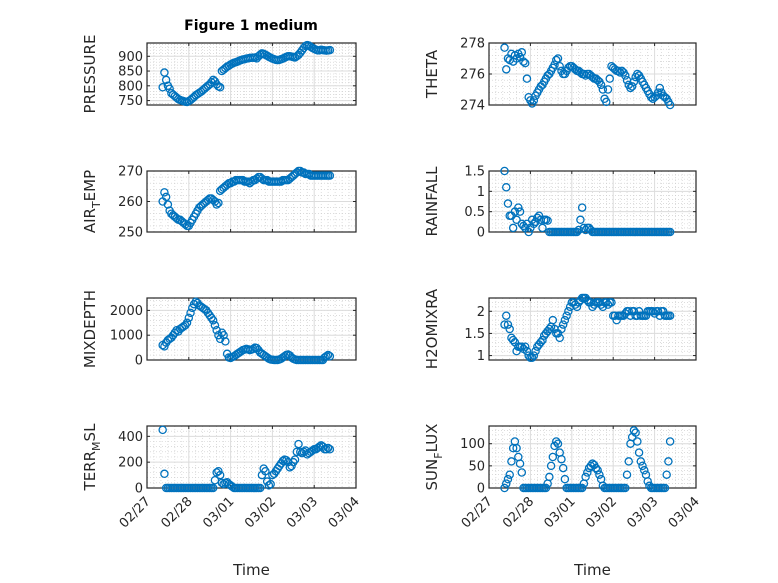 The image size is (778, 583). I want to click on subplot-rainfall: 0 0.5 1 1.5 RAINFALL, so click(560, 203).